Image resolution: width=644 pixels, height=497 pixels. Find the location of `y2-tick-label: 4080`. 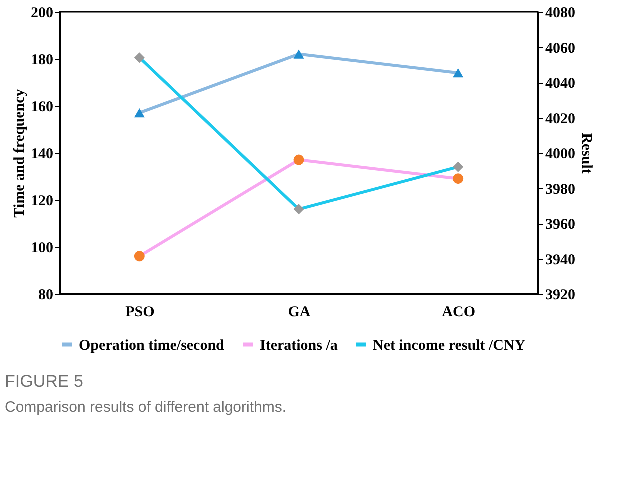

y2-tick-label: 4080 is located at coordinates (561, 14).